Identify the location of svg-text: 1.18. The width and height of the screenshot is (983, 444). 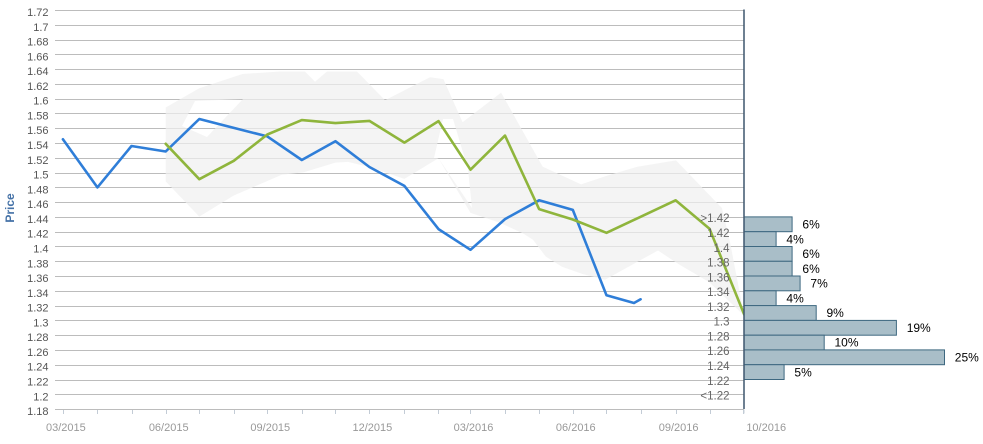
(37, 412).